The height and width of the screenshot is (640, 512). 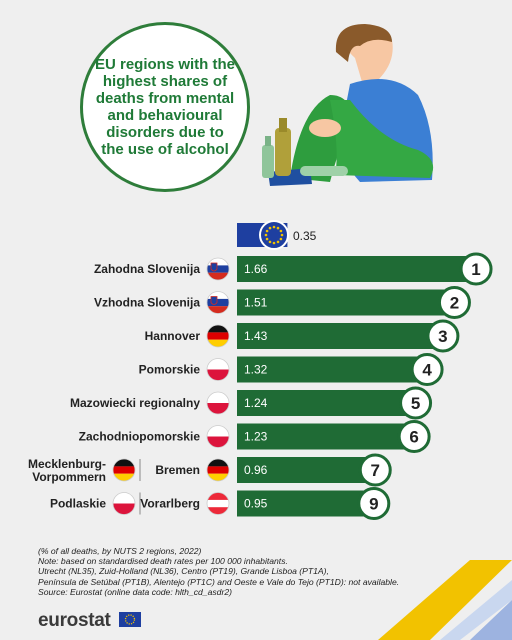 I want to click on bar-row: 0.95 9 Vorarlberg Podlaskie, so click(x=220, y=503).